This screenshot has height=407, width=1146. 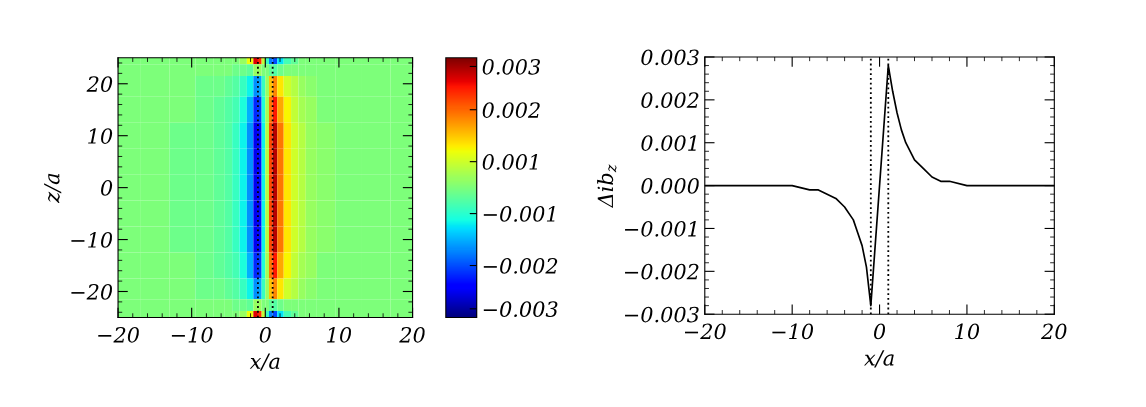 What do you see at coordinates (99, 84) in the screenshot?
I see `y-tick-label: 20` at bounding box center [99, 84].